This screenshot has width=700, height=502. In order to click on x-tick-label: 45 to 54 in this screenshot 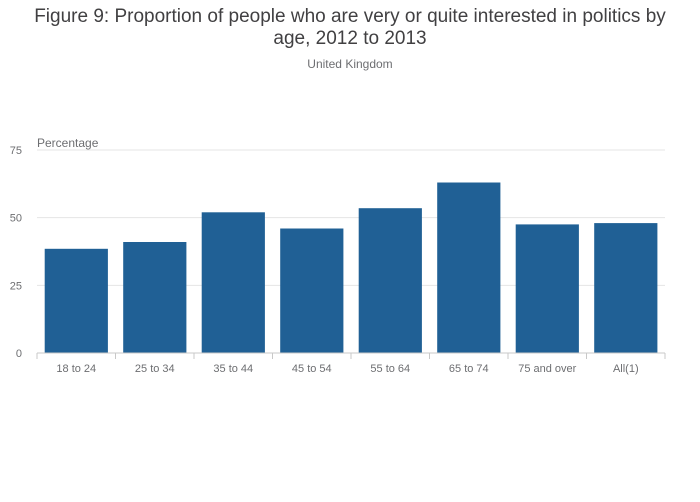, I will do `click(312, 369)`.